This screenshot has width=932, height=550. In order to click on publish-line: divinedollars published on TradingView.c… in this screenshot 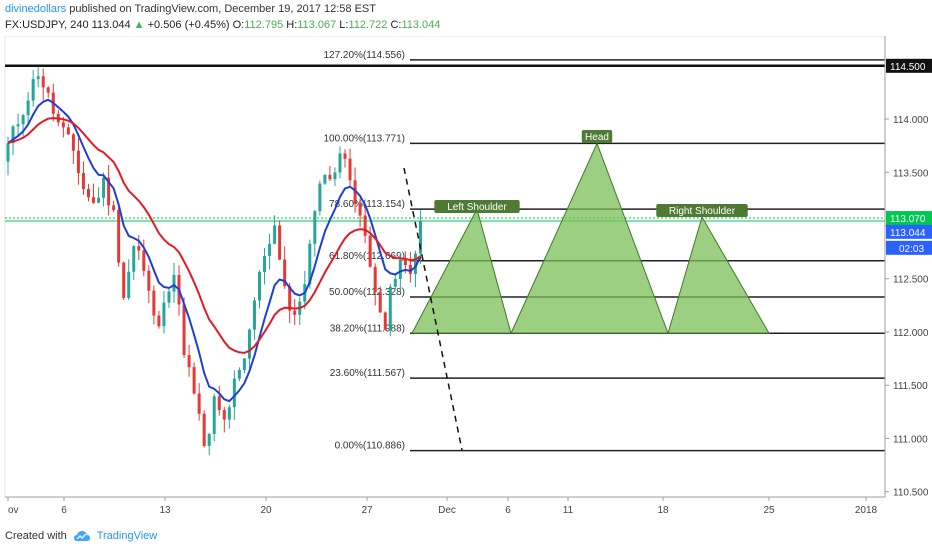, I will do `click(190, 9)`.